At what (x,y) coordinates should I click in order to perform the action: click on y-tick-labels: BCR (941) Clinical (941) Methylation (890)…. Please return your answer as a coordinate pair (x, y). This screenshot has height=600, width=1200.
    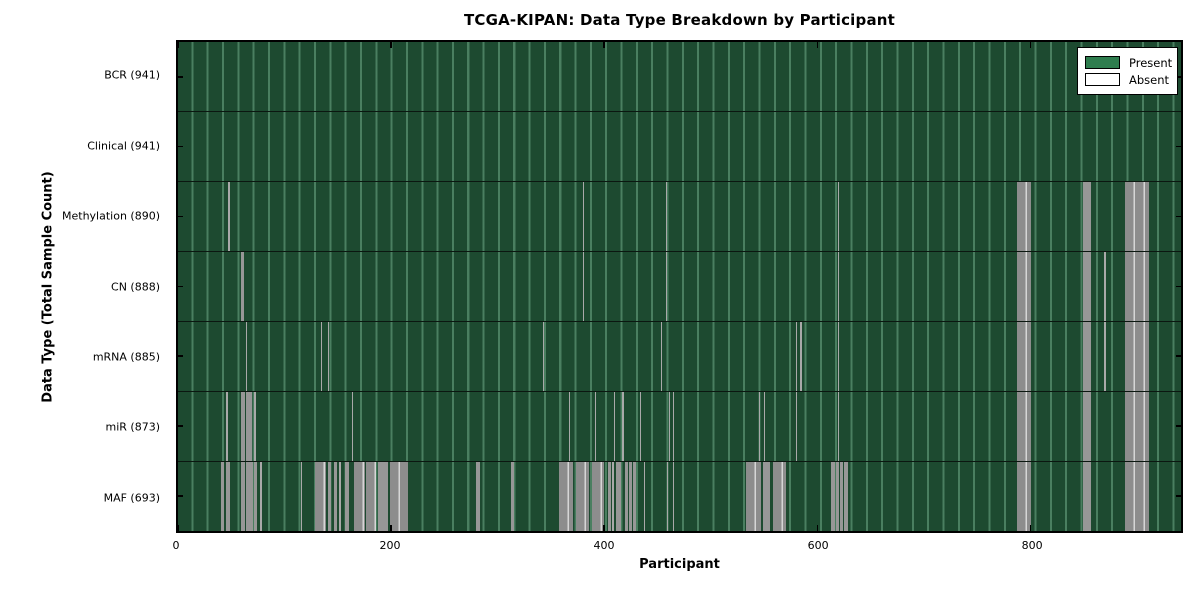
    Looking at the image, I should click on (84, 286).